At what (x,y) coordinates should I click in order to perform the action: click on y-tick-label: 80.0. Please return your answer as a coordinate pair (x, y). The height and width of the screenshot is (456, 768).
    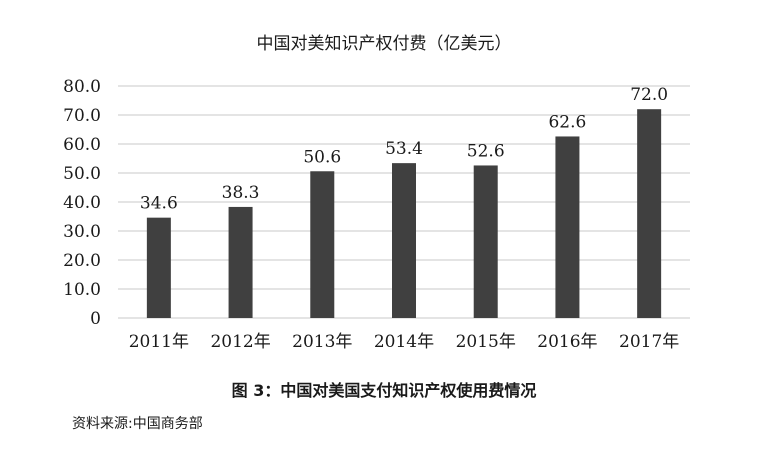
    Looking at the image, I should click on (82, 87).